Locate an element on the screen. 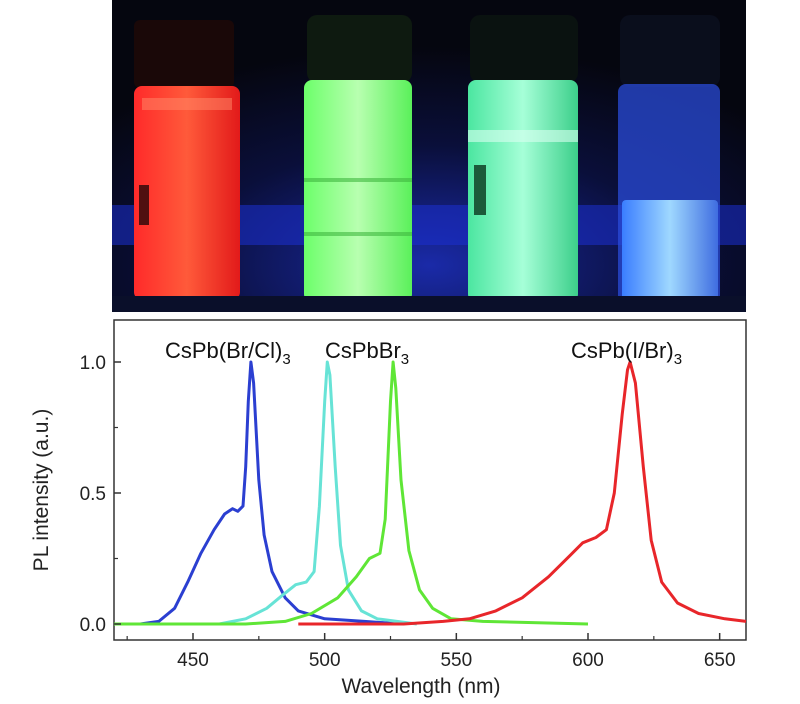  series-label-br-cl: CsPb(Br/Cl)3 is located at coordinates (228, 353).